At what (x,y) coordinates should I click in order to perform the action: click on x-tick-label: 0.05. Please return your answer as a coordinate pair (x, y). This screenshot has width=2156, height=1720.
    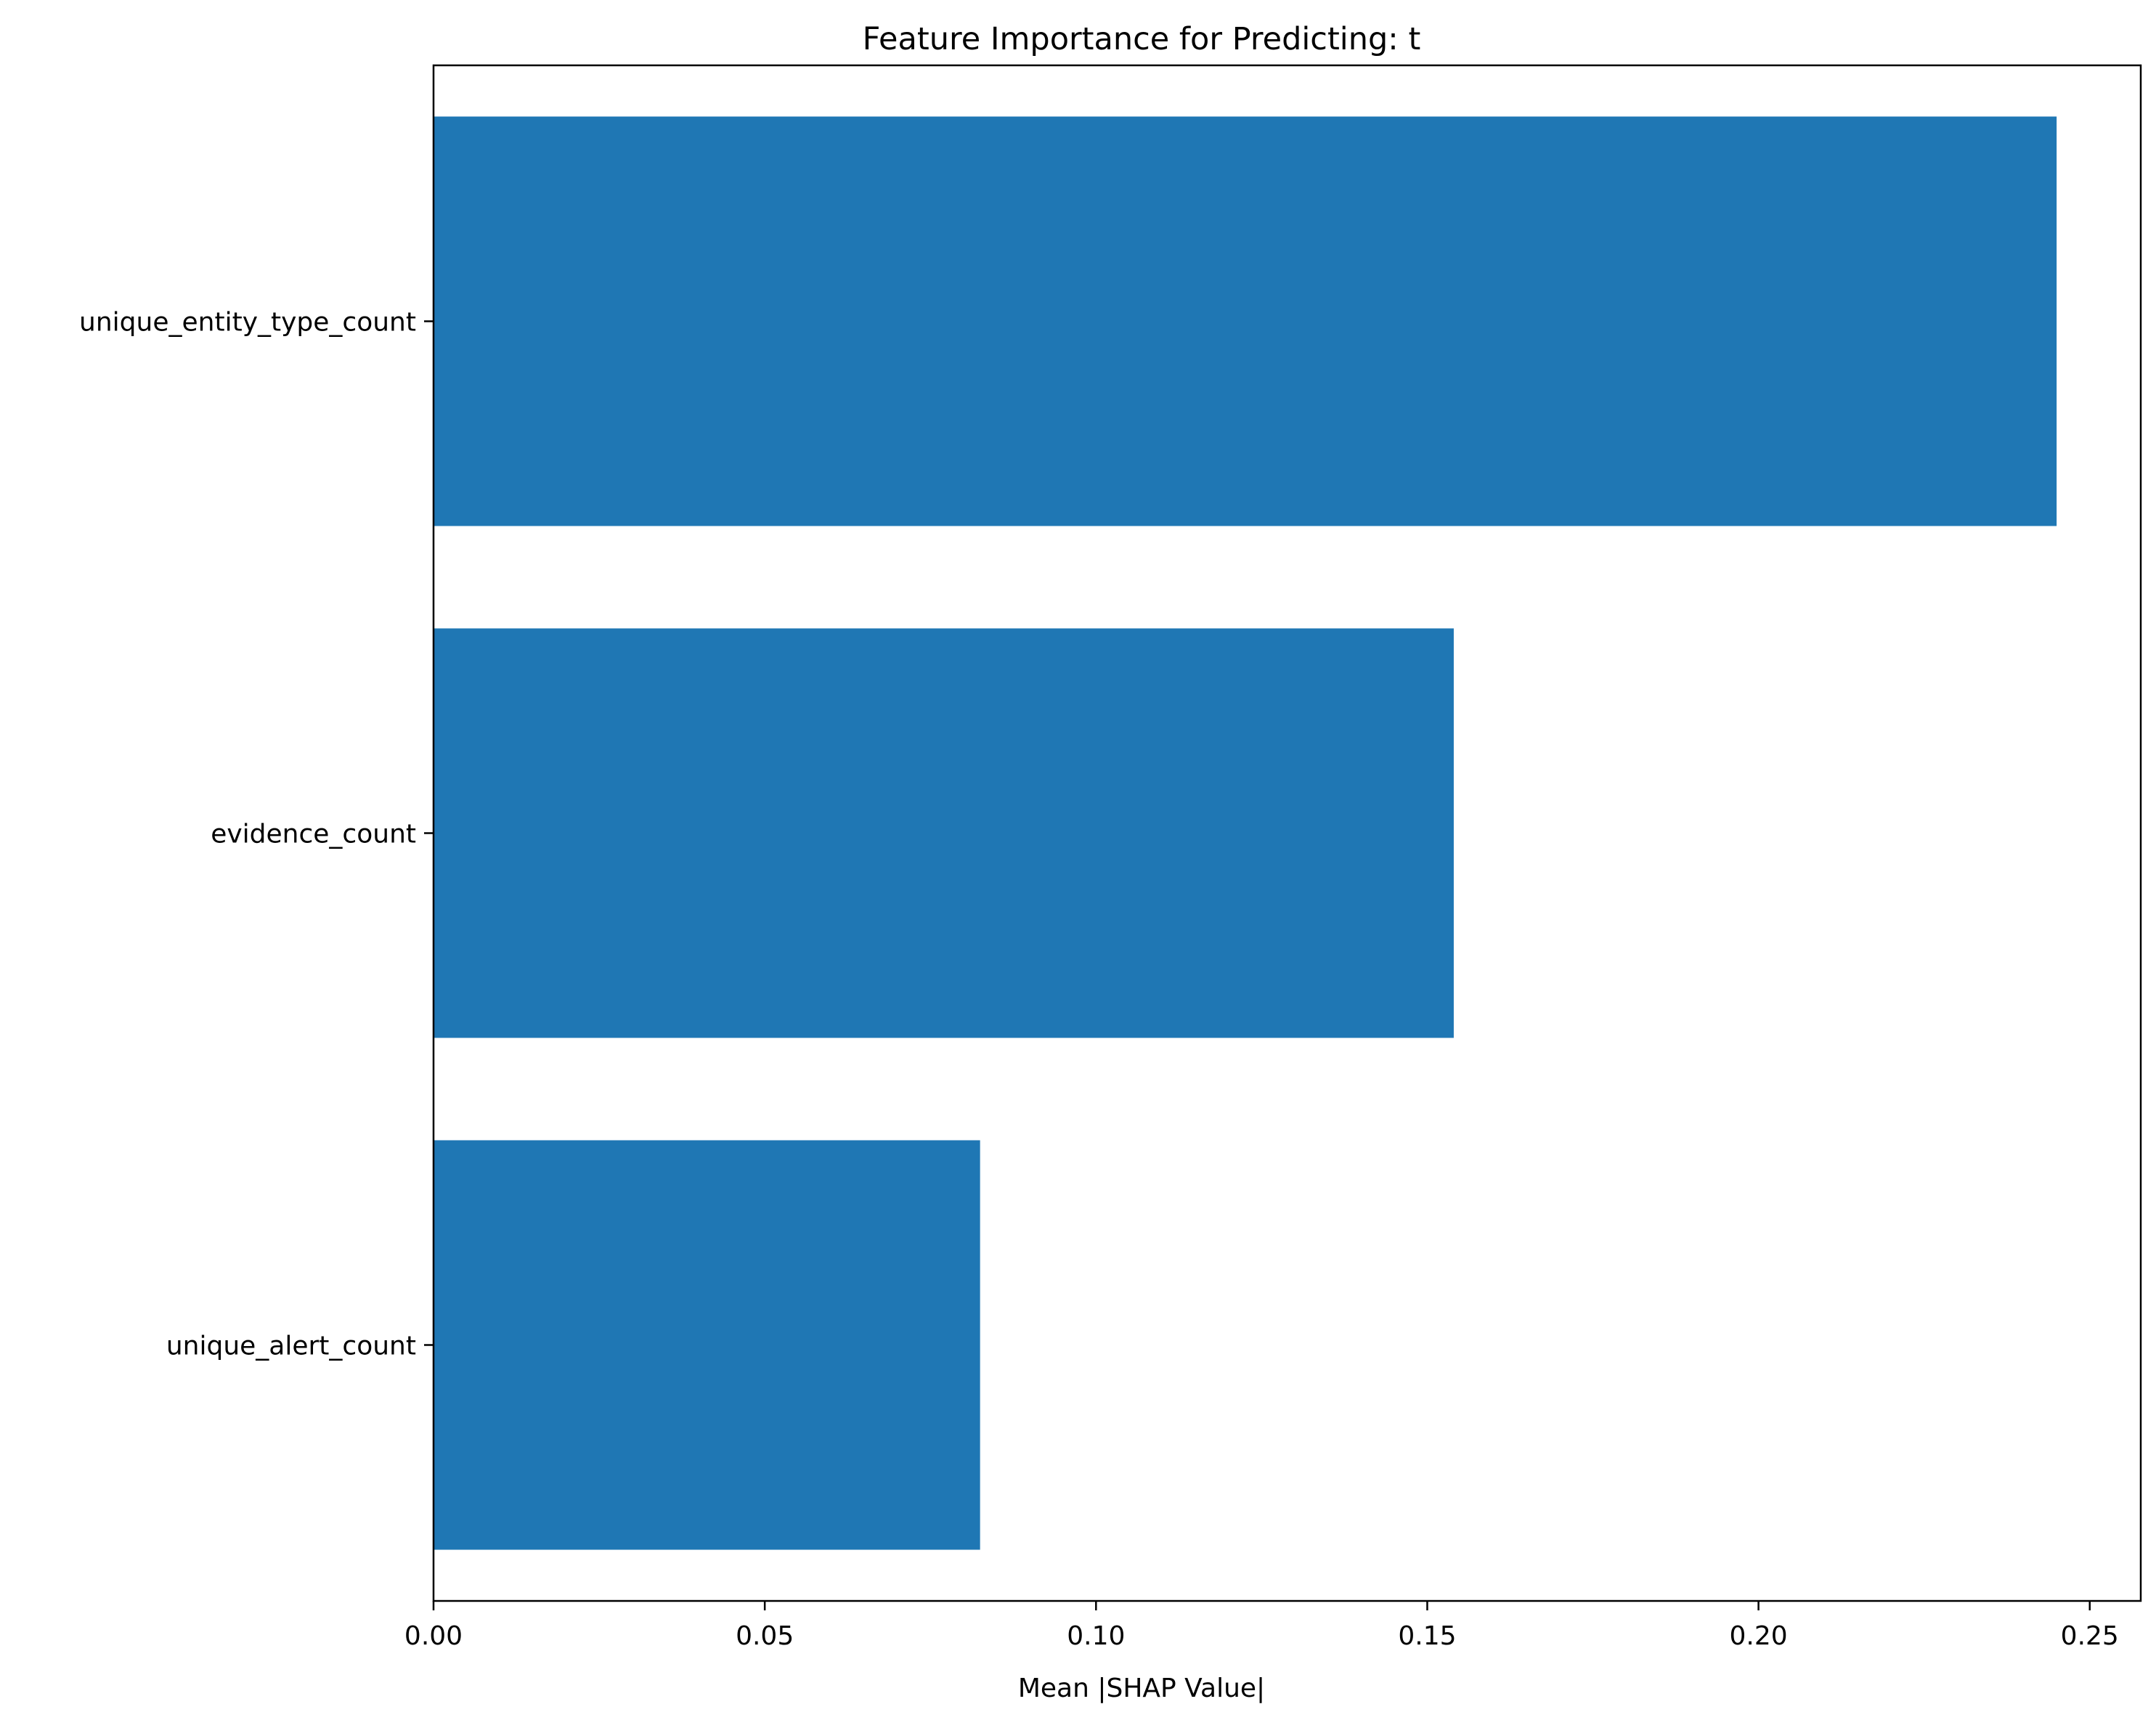
    Looking at the image, I should click on (765, 1636).